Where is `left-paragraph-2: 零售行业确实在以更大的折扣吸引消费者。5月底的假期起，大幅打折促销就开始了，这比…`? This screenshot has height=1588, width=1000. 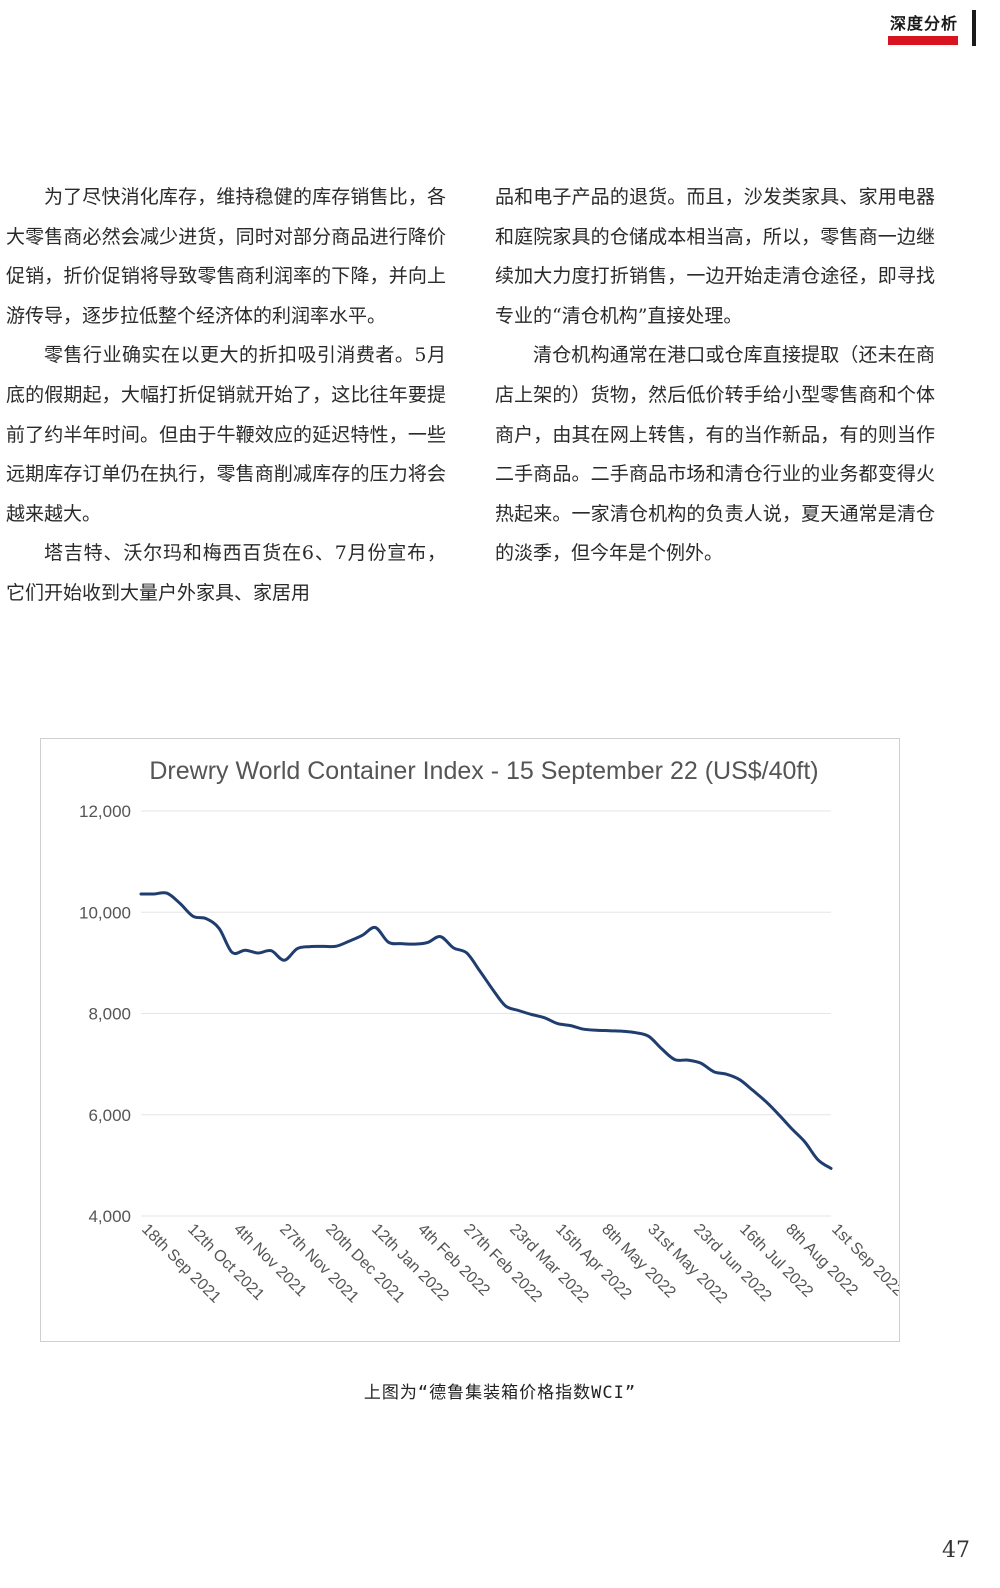
left-paragraph-2: 零售行业确实在以更大的折扣吸引消费者。5月底的假期起，大幅打折促销就开始了，这比… is located at coordinates (226, 434).